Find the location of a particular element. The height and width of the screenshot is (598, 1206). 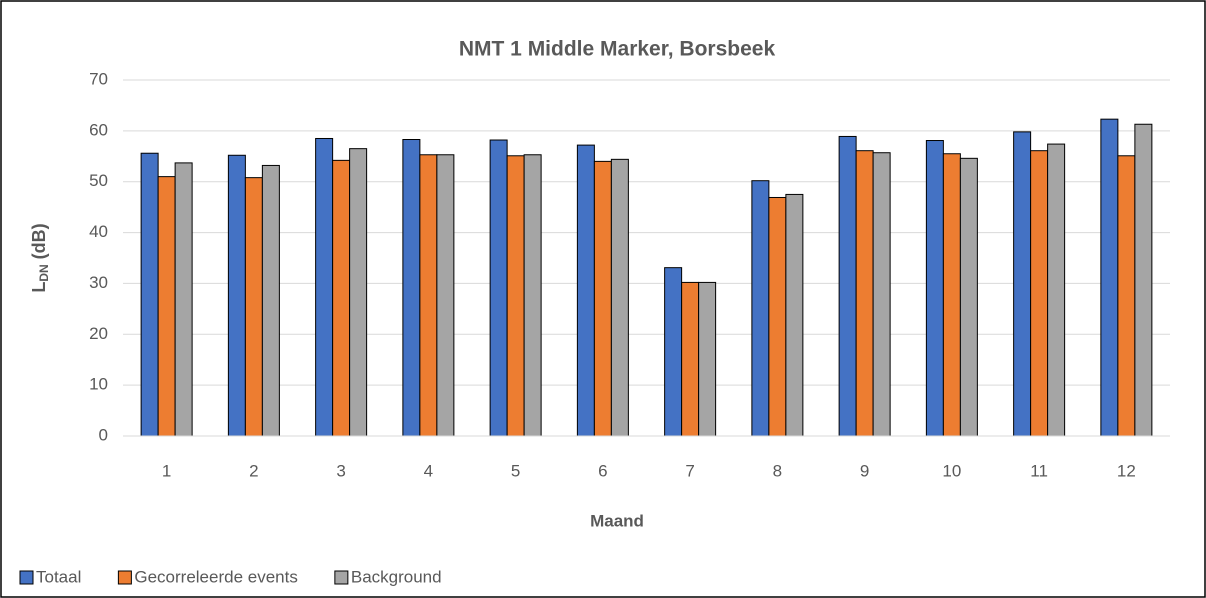

x-tick-label: 6 is located at coordinates (602, 470).